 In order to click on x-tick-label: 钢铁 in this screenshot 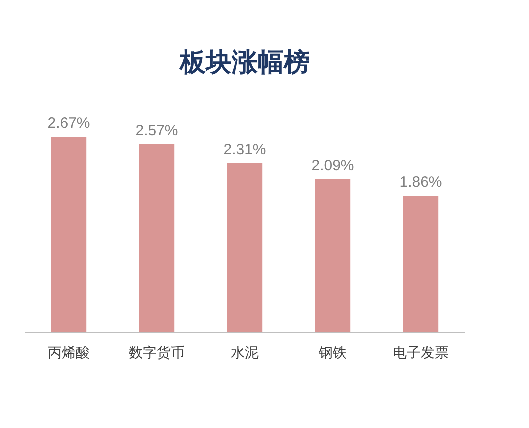, I will do `click(332, 354)`.